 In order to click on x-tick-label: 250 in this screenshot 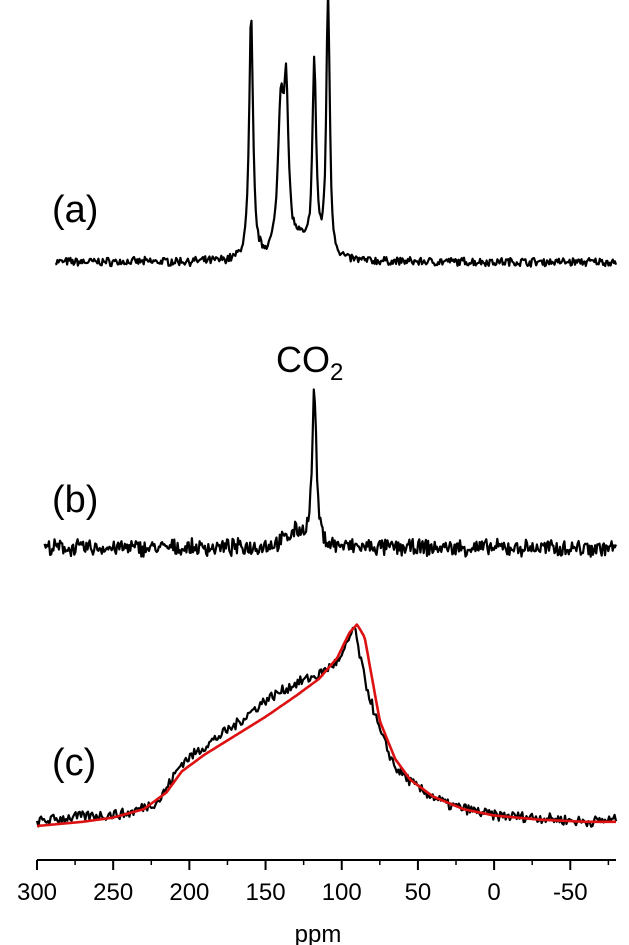, I will do `click(113, 892)`.